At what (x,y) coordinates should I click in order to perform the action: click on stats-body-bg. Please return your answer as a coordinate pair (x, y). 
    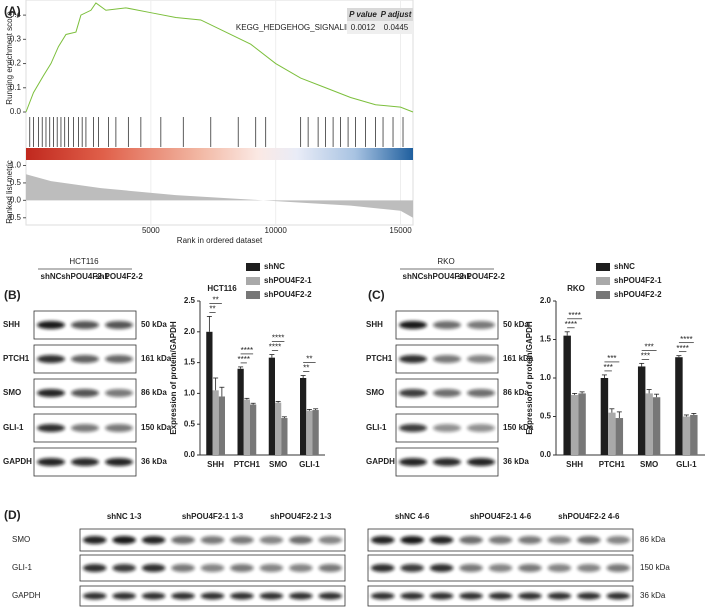
    Looking at the image, I should click on (380, 27).